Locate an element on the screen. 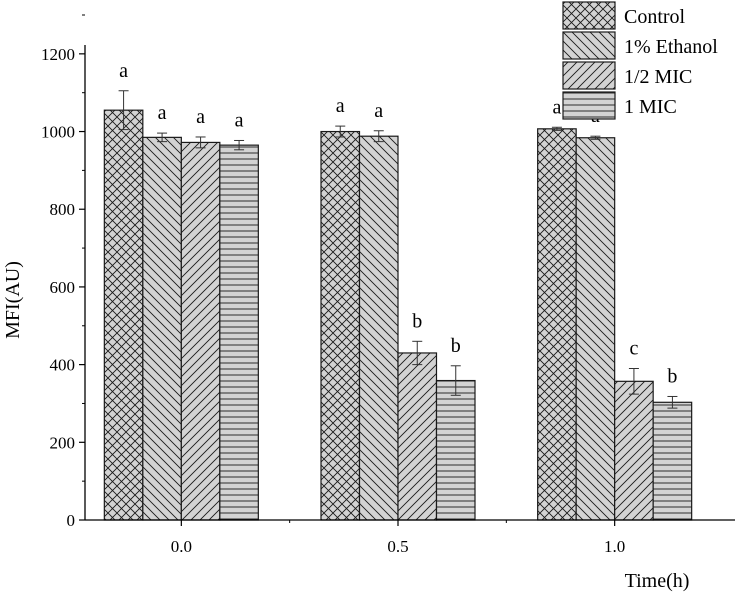 Image resolution: width=739 pixels, height=595 pixels. y-tick-label: 400 is located at coordinates (63, 365).